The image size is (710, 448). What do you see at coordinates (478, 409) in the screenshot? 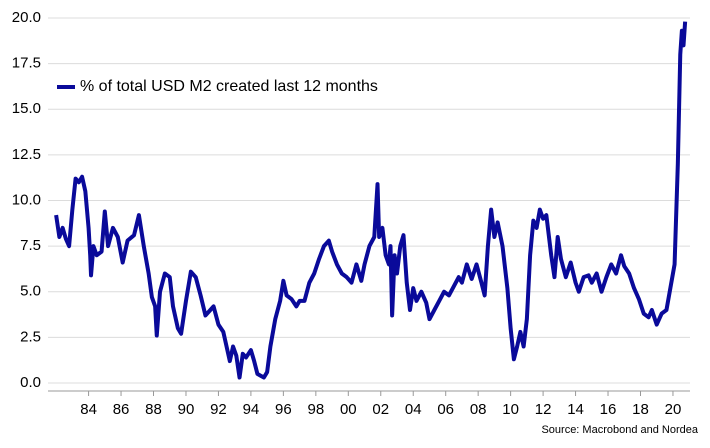
I see `x-tick-label: 08` at bounding box center [478, 409].